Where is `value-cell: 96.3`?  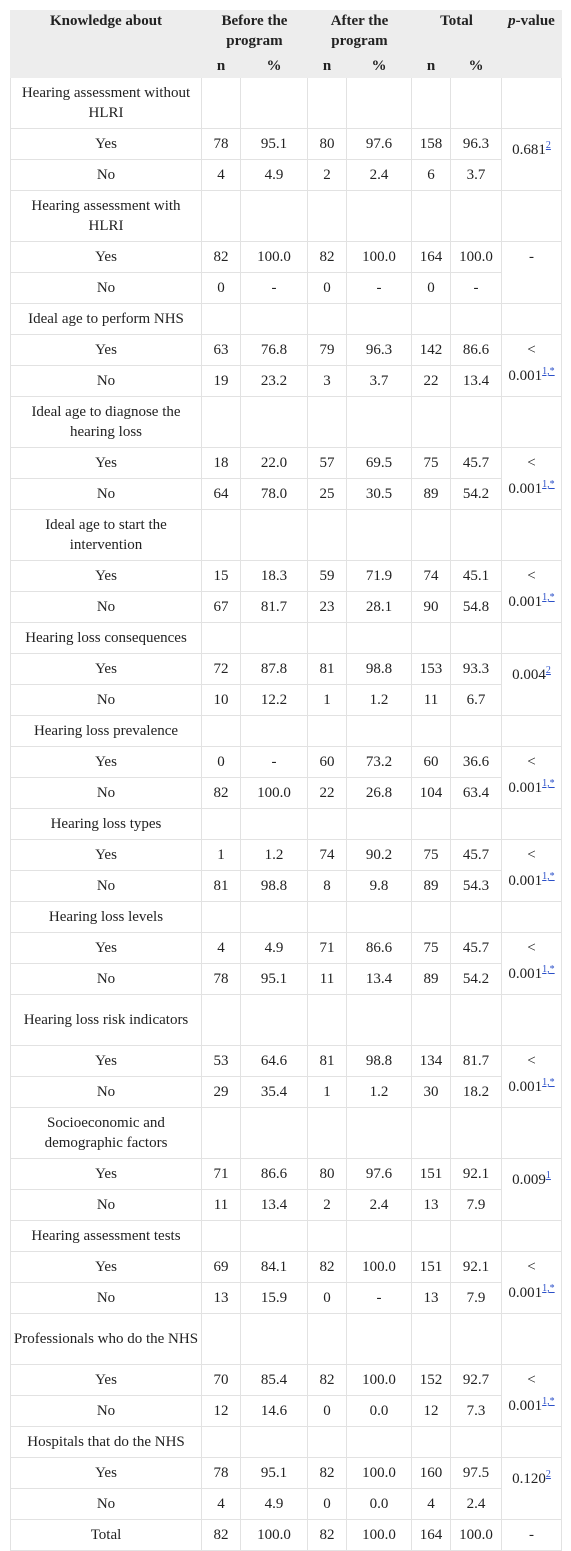
value-cell: 96.3 is located at coordinates (379, 350).